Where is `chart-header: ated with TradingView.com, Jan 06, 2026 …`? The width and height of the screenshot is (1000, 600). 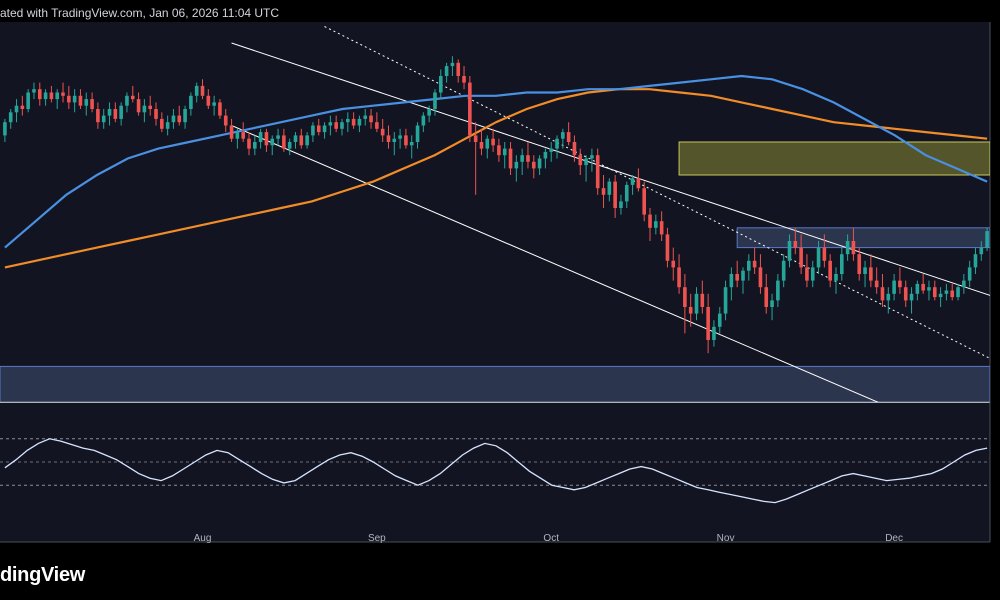 chart-header: ated with TradingView.com, Jan 06, 2026 … is located at coordinates (140, 13).